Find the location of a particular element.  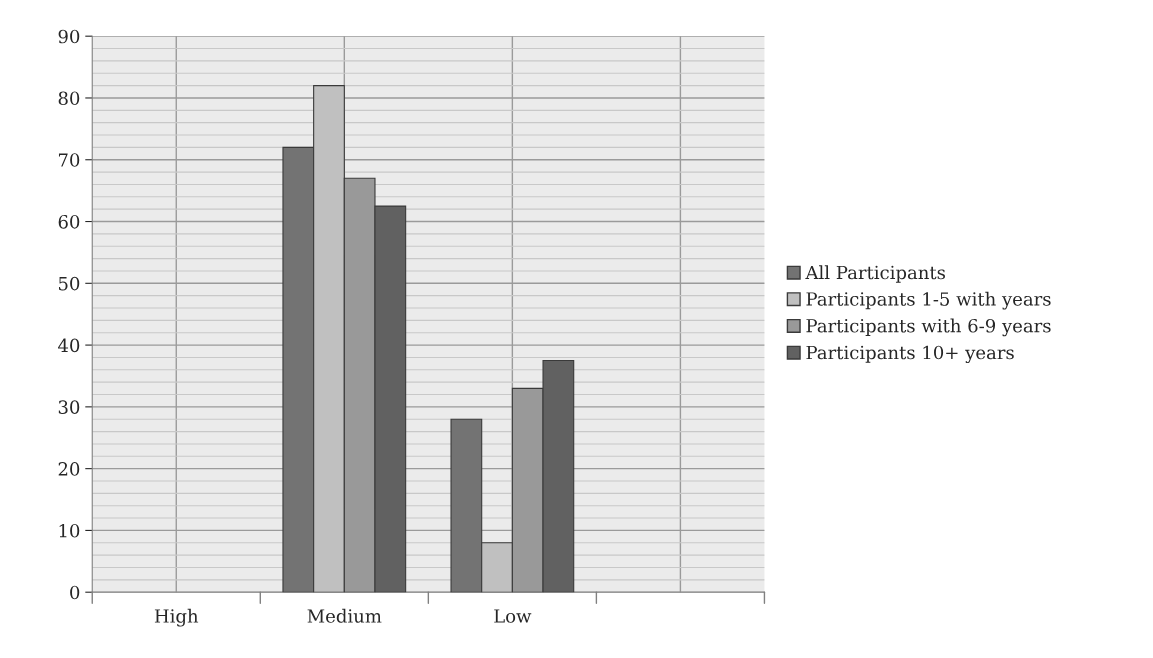

y-tick-label: 20 is located at coordinates (69, 469).